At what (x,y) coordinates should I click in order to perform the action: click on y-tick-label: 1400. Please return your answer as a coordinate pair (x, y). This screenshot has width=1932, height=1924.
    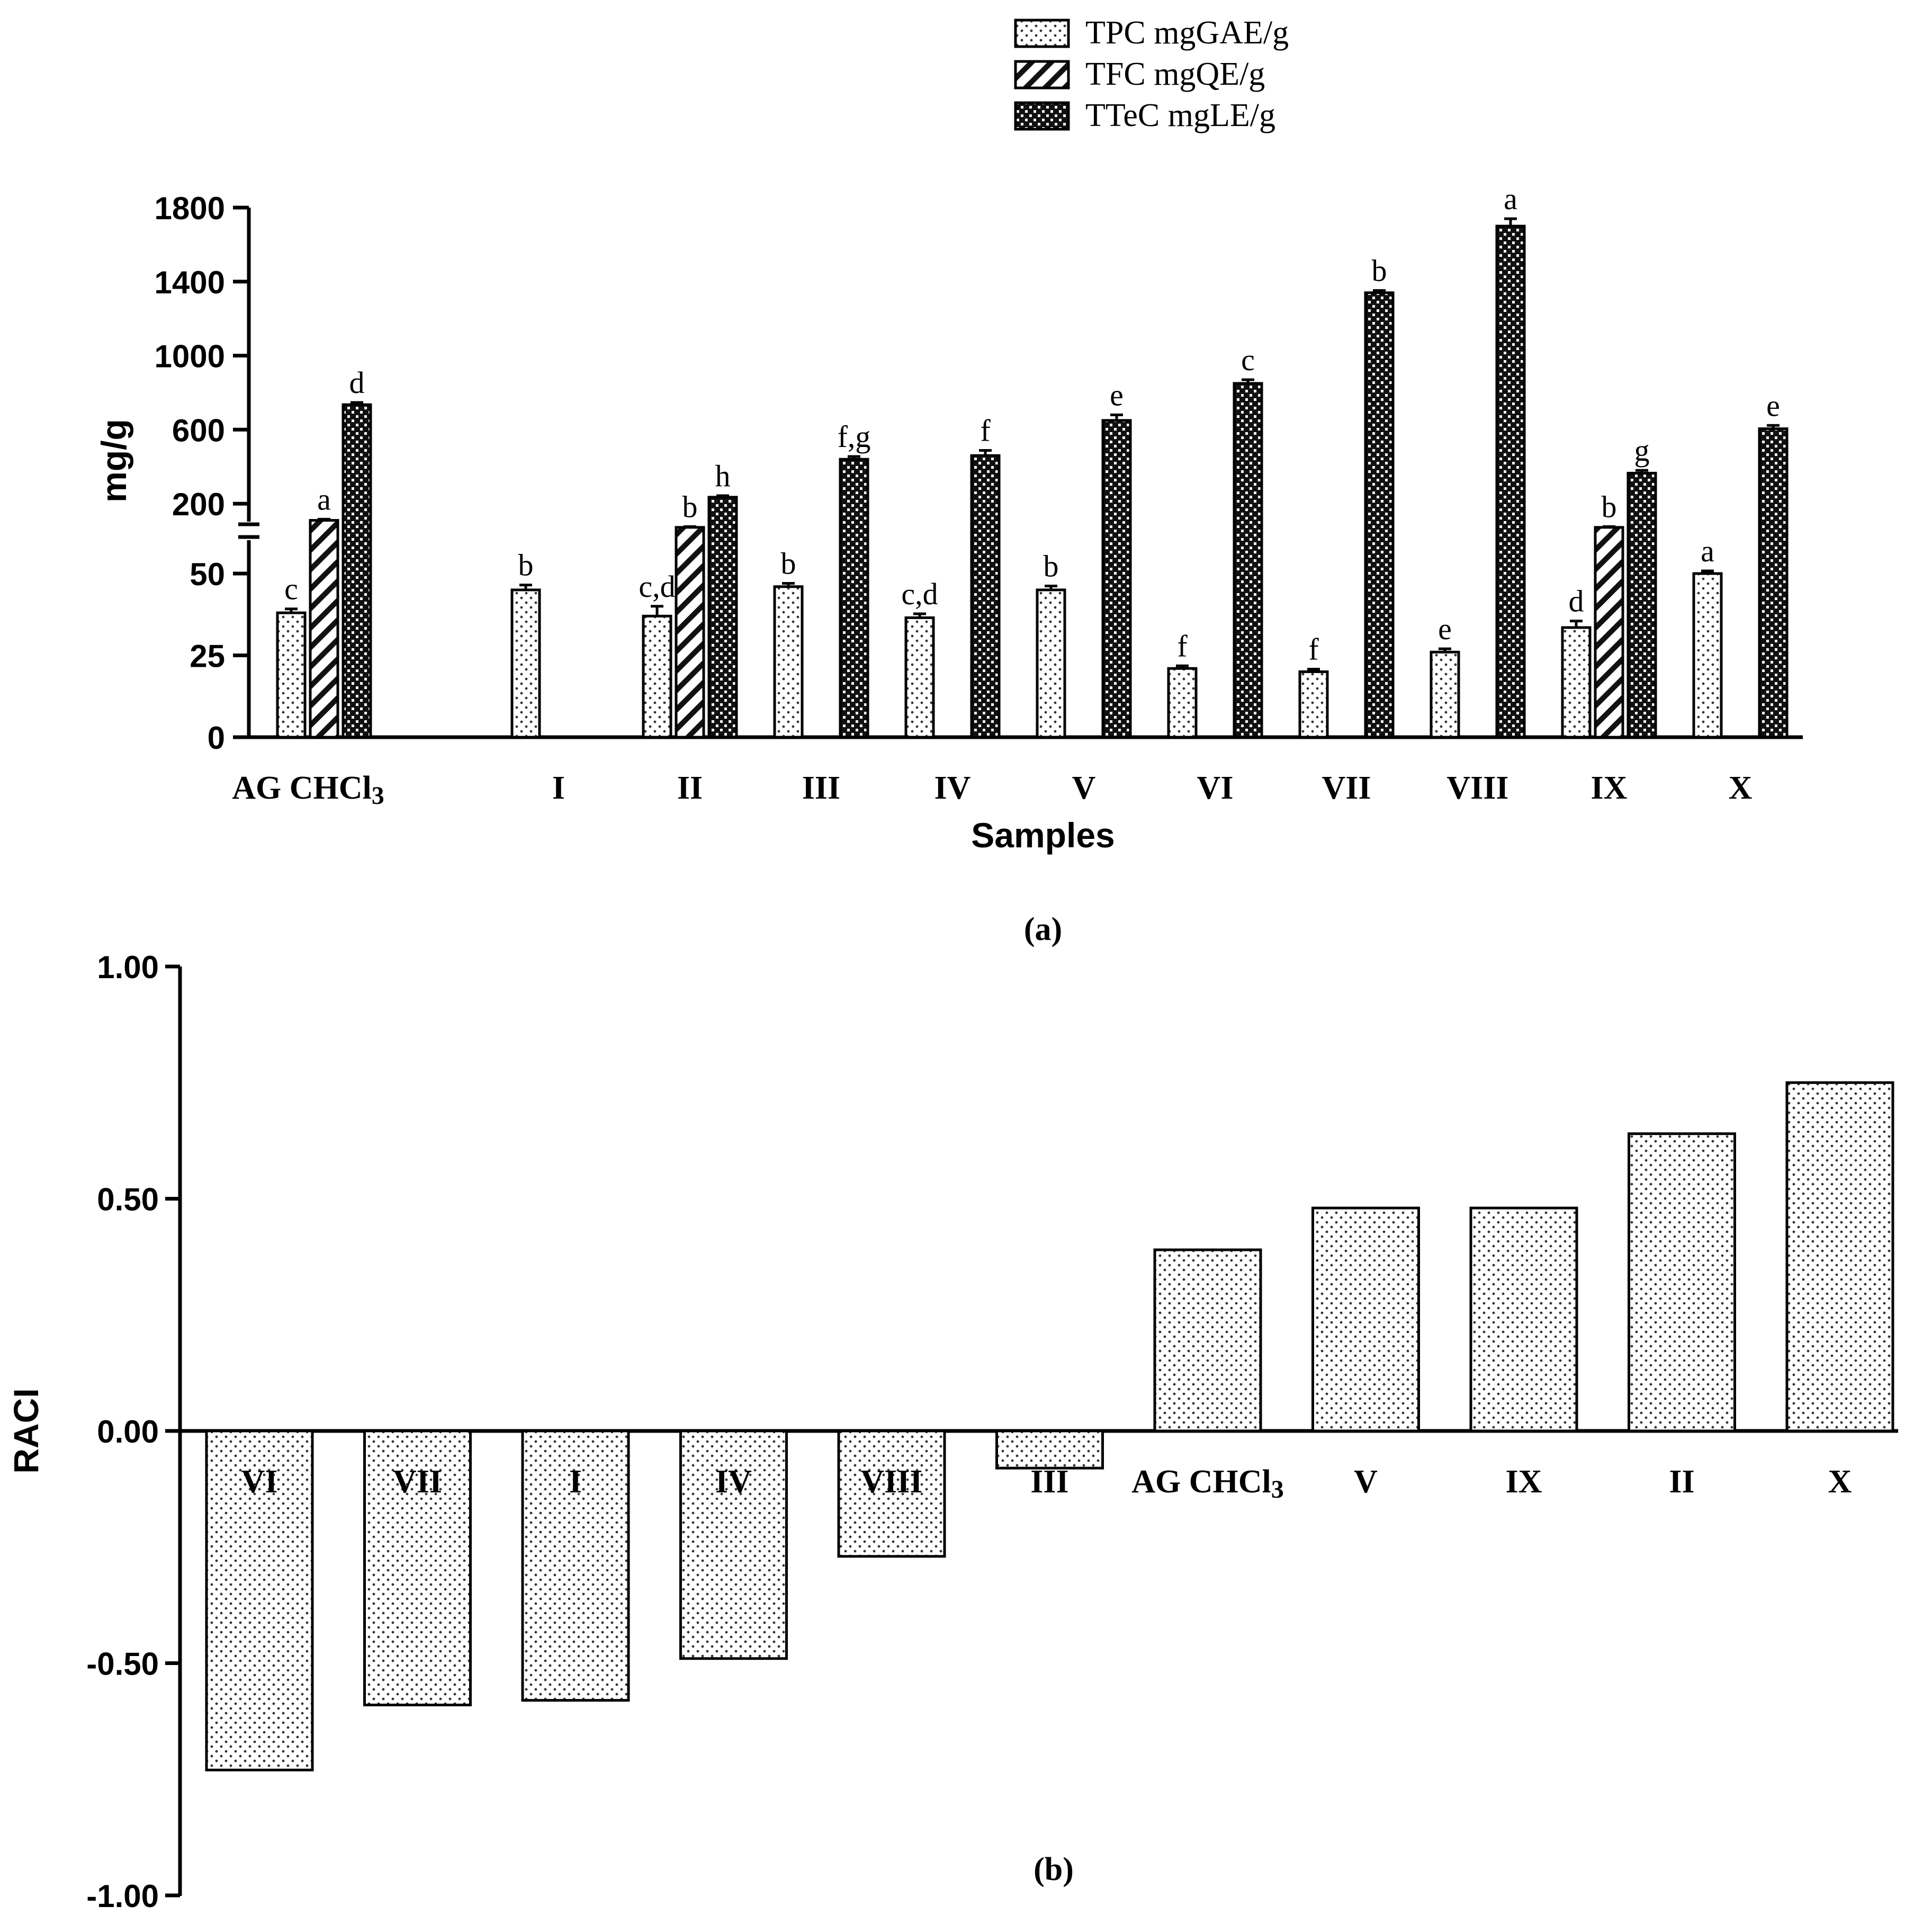
    Looking at the image, I should click on (190, 282).